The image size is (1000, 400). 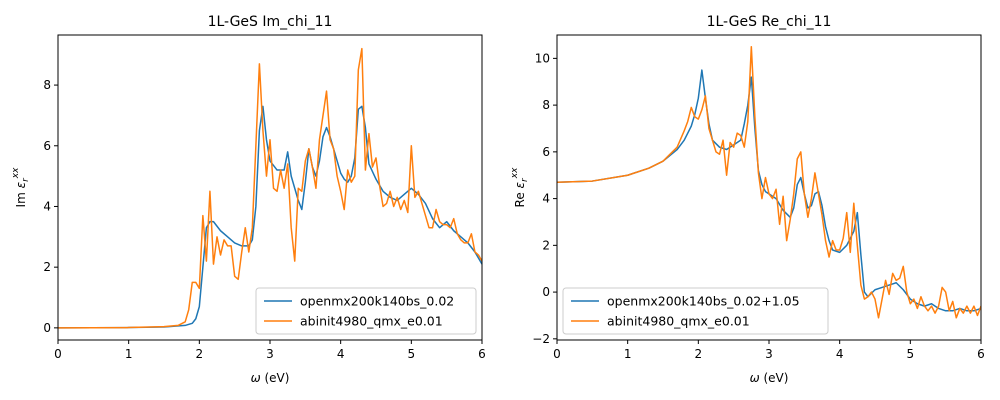 What do you see at coordinates (270, 22) in the screenshot?
I see `chart-title: 1L-GeS Im_chi_11` at bounding box center [270, 22].